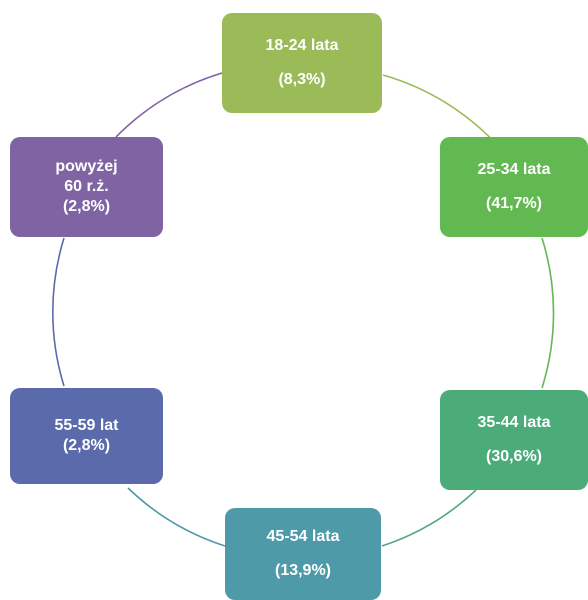 The width and height of the screenshot is (588, 600). I want to click on node-label: 45-54 lata, so click(303, 536).